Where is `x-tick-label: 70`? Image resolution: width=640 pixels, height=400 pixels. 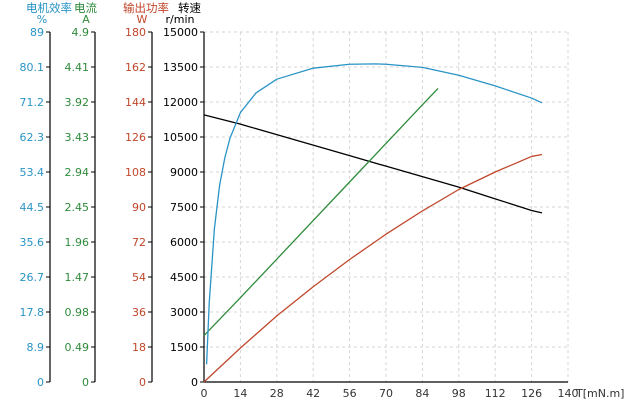
x-tick-label: 70 is located at coordinates (386, 393).